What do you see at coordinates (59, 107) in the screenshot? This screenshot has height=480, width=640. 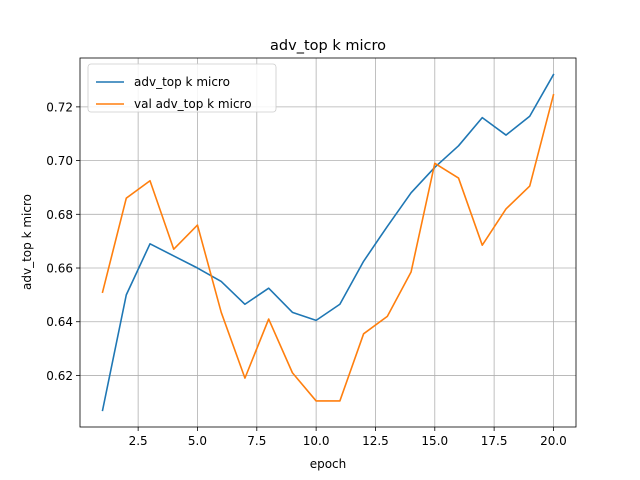 I see `y-tick-label: 0.72` at bounding box center [59, 107].